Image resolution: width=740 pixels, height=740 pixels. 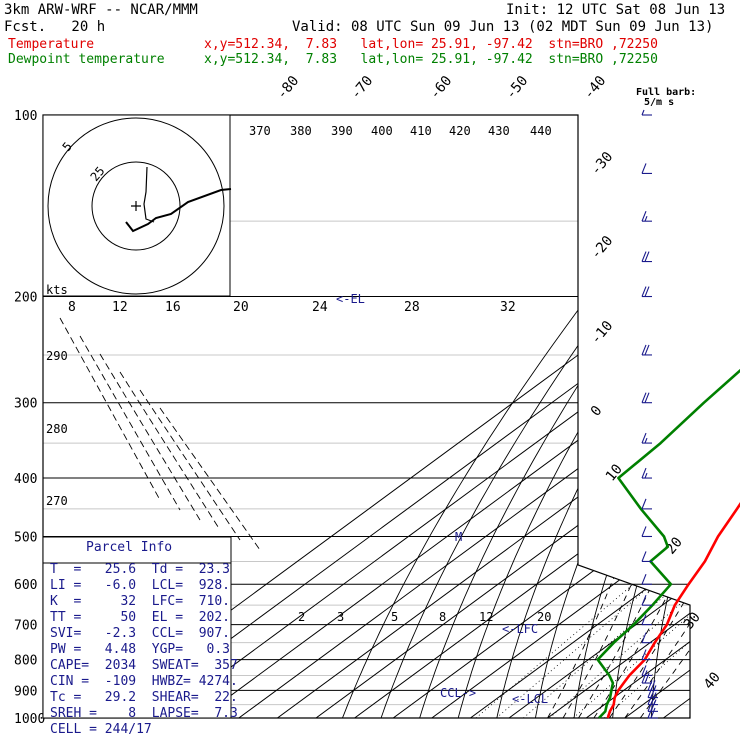 What do you see at coordinates (178, 210) in the screenshot?
I see `hodograph-trace` at bounding box center [178, 210].